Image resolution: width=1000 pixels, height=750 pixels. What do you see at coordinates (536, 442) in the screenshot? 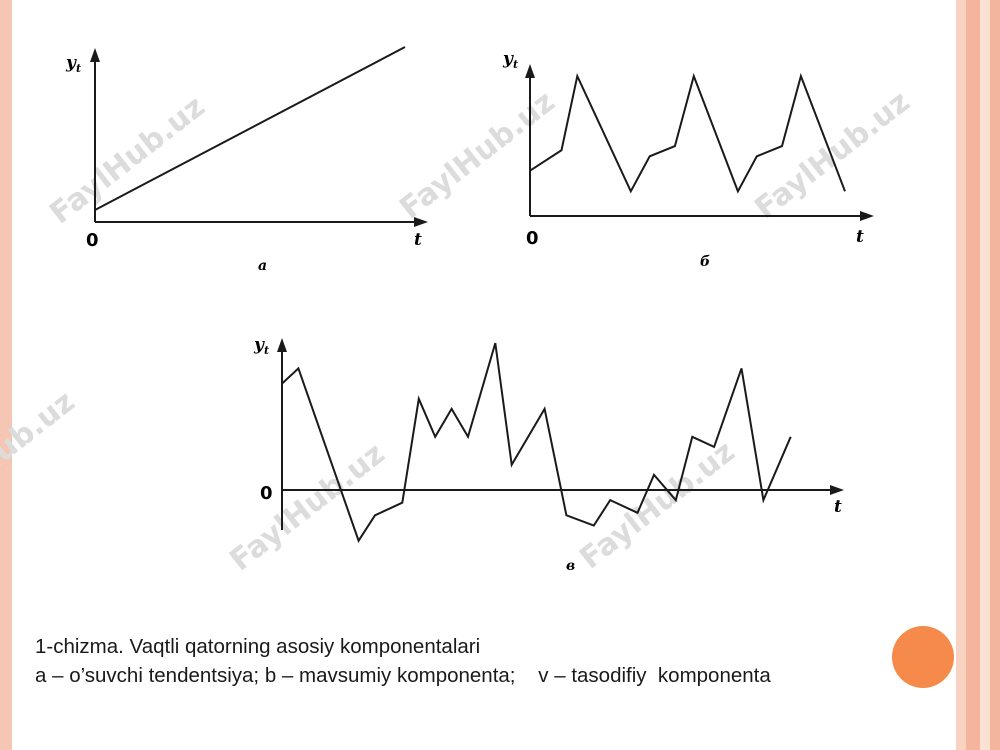
I see `random-line` at bounding box center [536, 442].